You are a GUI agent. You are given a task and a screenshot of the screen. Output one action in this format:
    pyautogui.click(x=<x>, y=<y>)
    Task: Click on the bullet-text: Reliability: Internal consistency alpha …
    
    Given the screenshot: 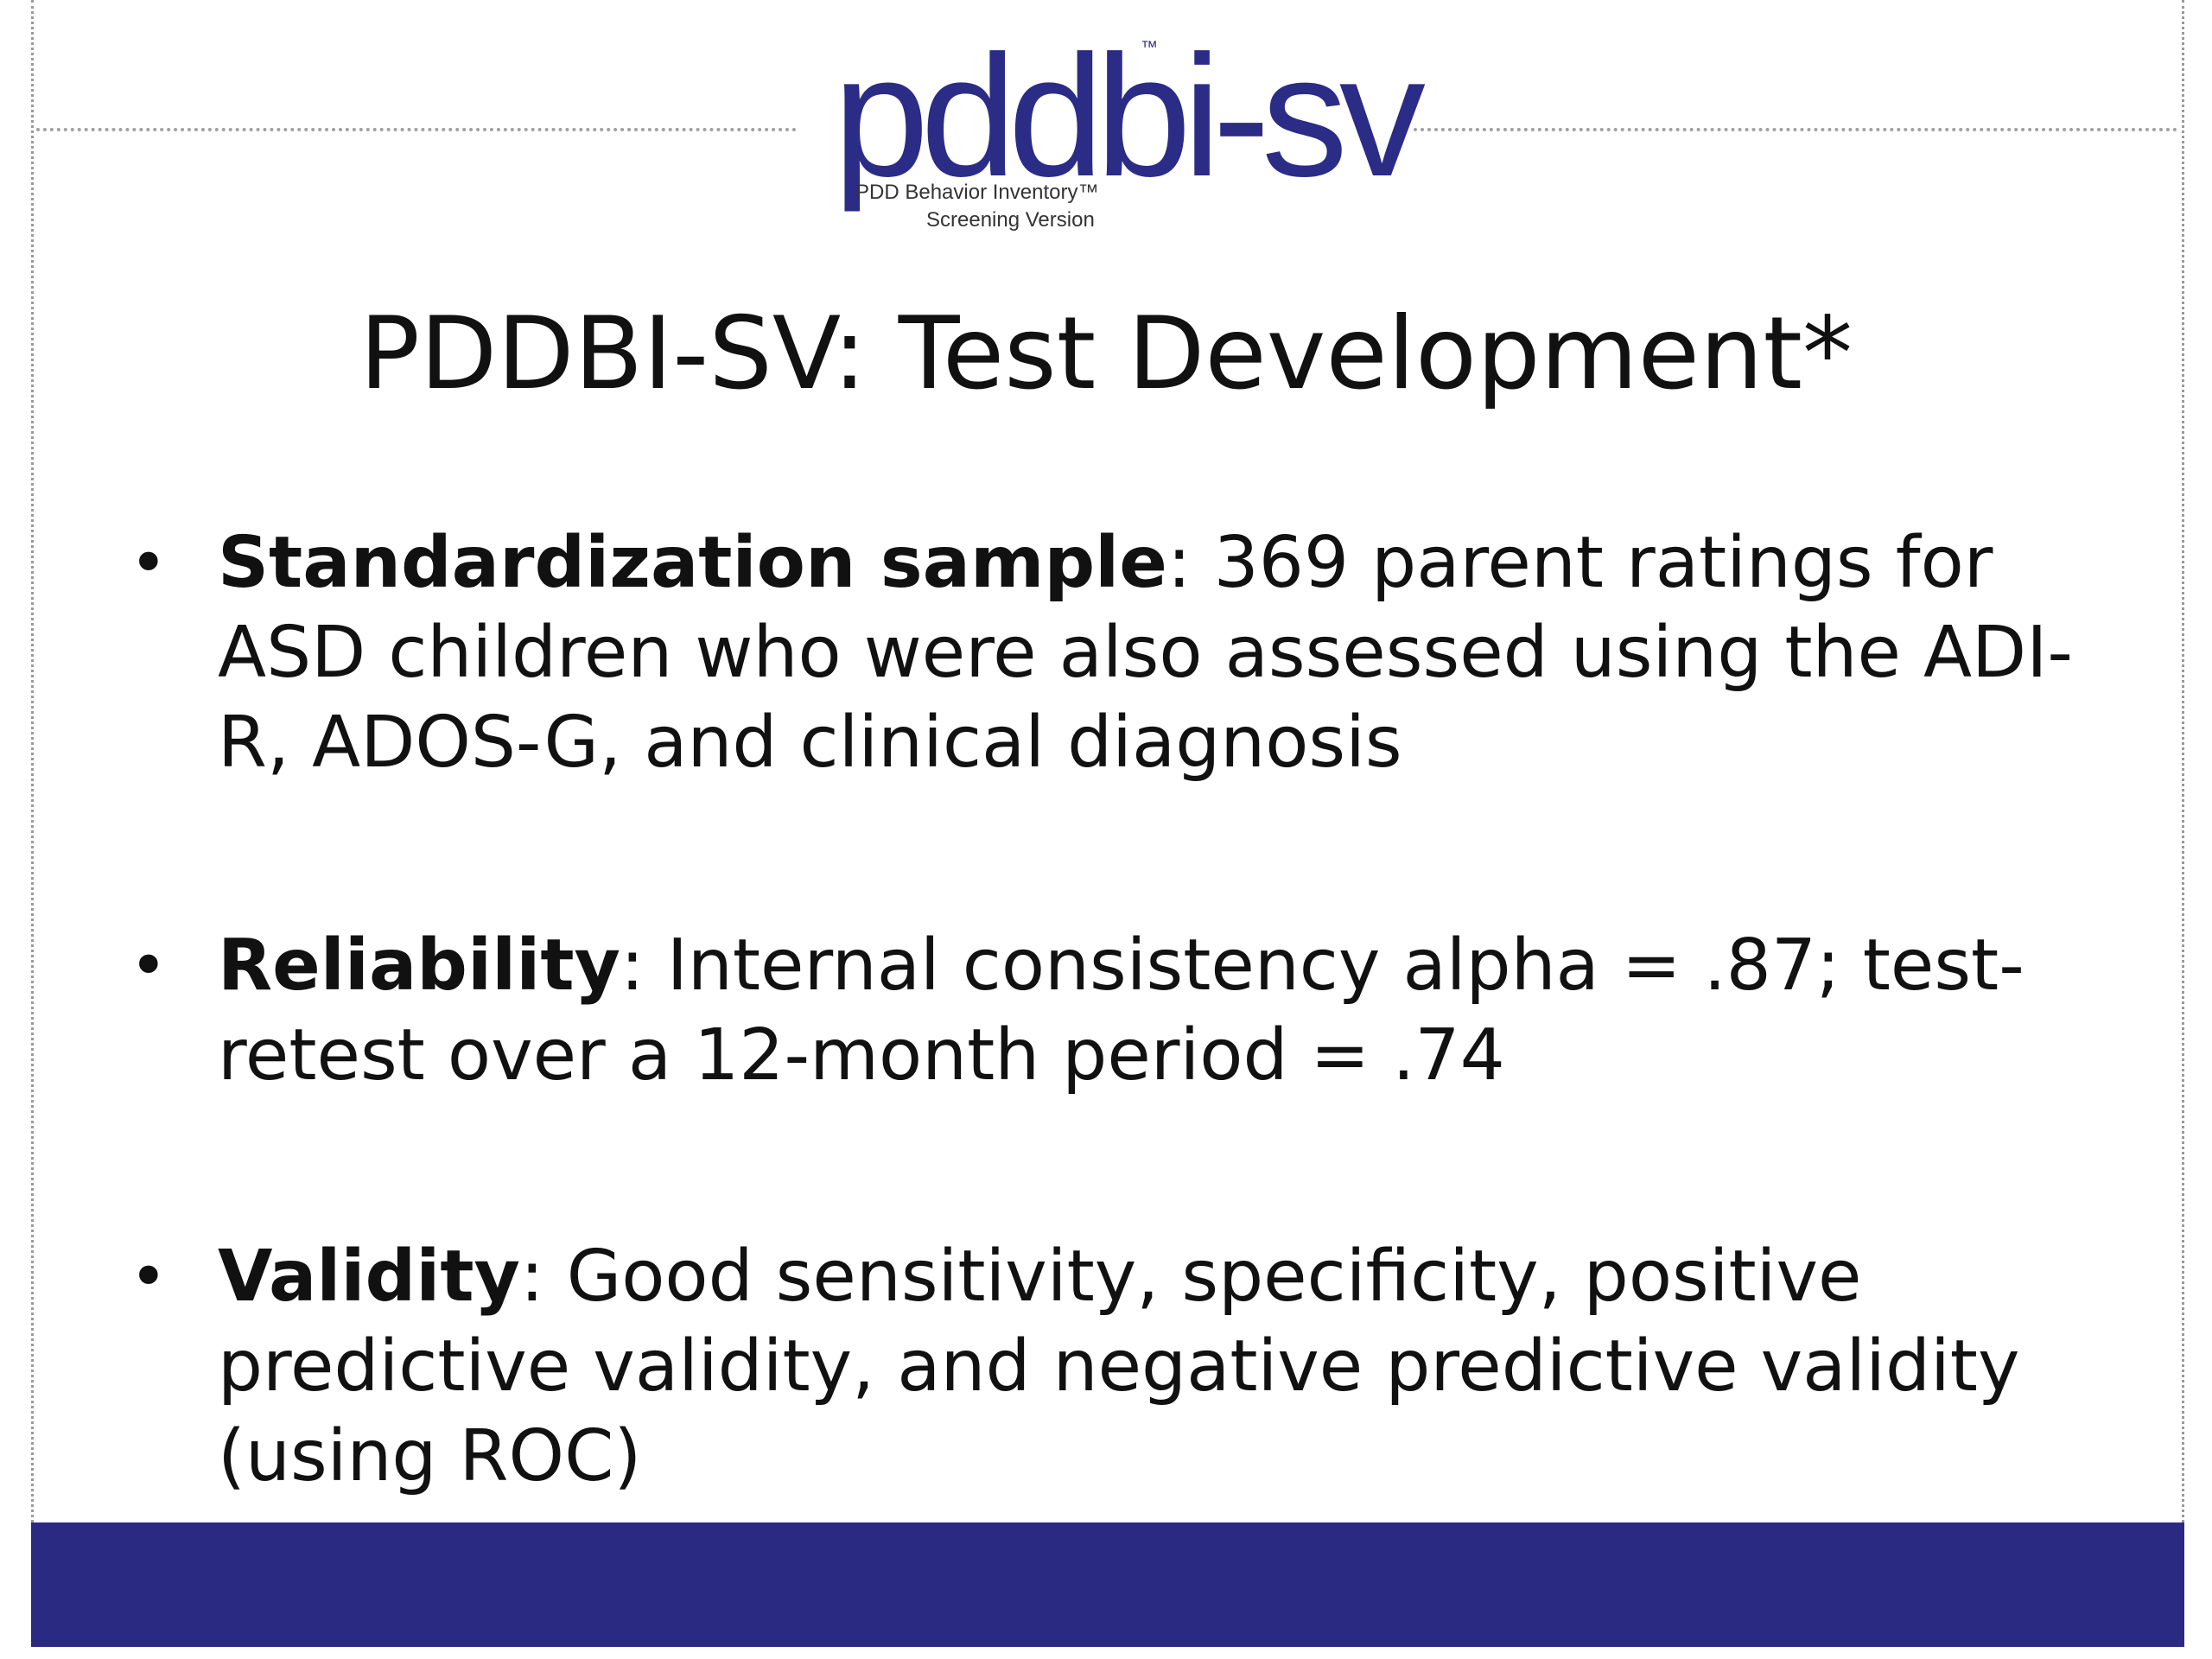 What is the action you would take?
    pyautogui.click(x=1167, y=1011)
    